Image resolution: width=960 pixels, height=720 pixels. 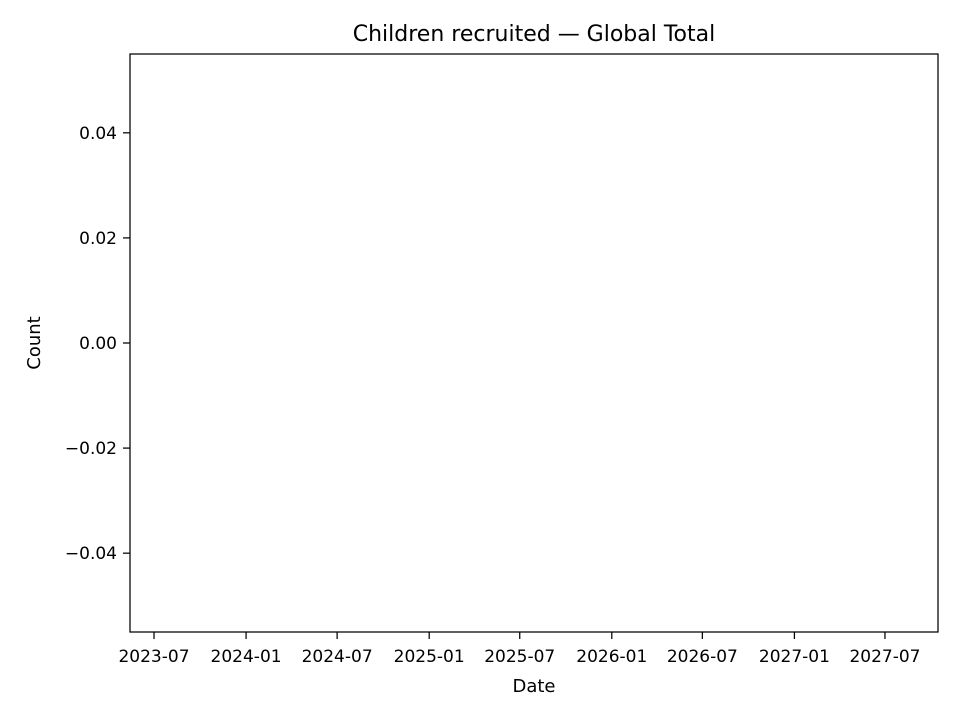 What do you see at coordinates (91, 554) in the screenshot?
I see `y-tick-label: −0.04` at bounding box center [91, 554].